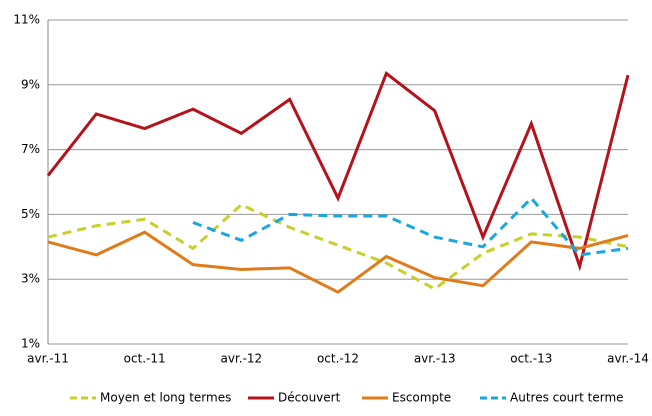  Describe the element at coordinates (165, 398) in the screenshot. I see `legend-label: Moyen et long termes` at that location.